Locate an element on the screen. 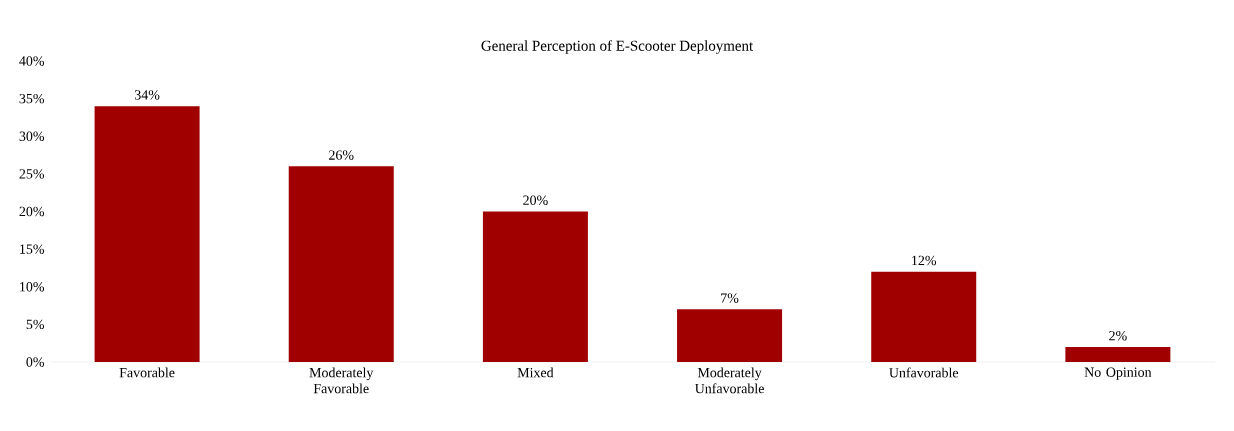 Image resolution: width=1234 pixels, height=431 pixels. y-tick-label: 40% is located at coordinates (32, 61).